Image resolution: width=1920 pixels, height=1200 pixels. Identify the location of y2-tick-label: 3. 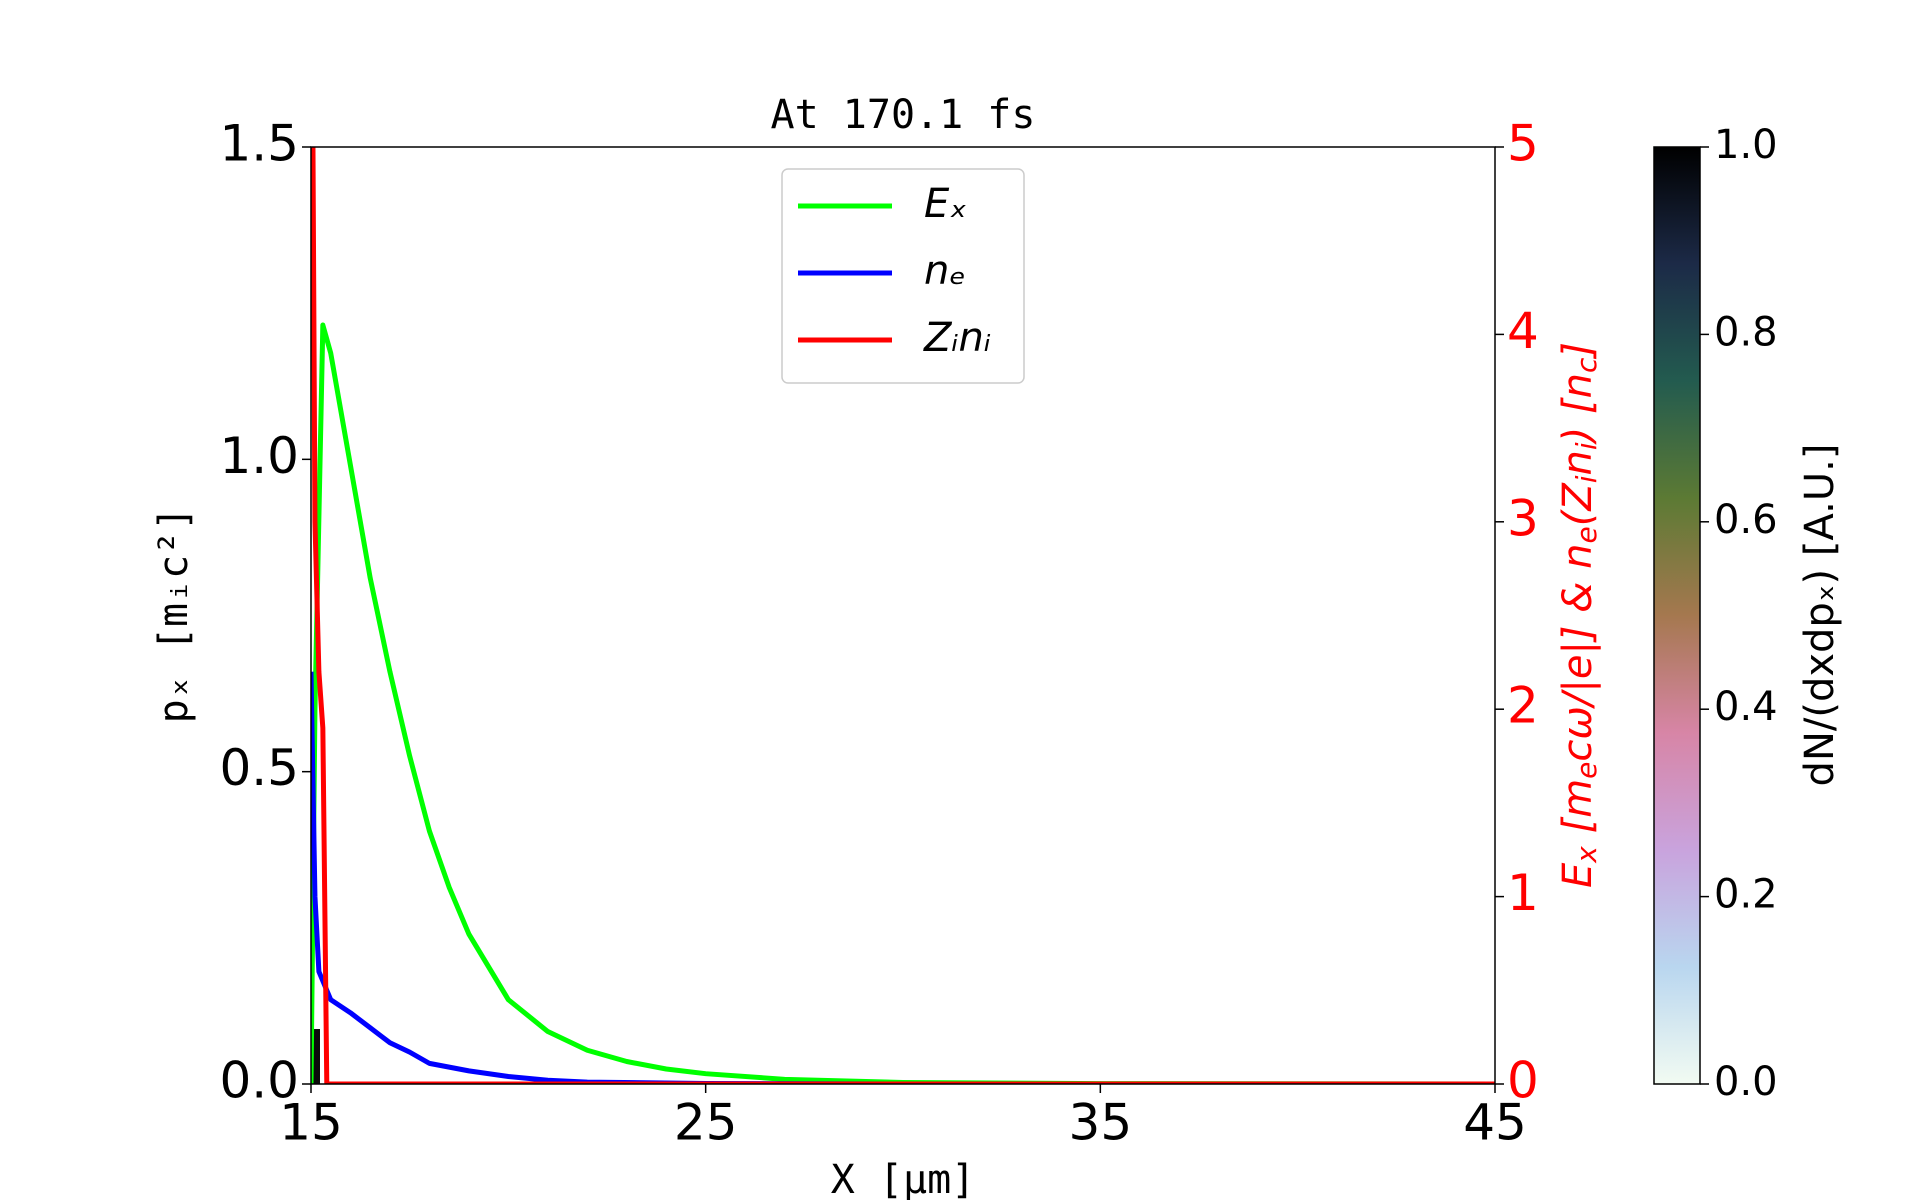
(1523, 518).